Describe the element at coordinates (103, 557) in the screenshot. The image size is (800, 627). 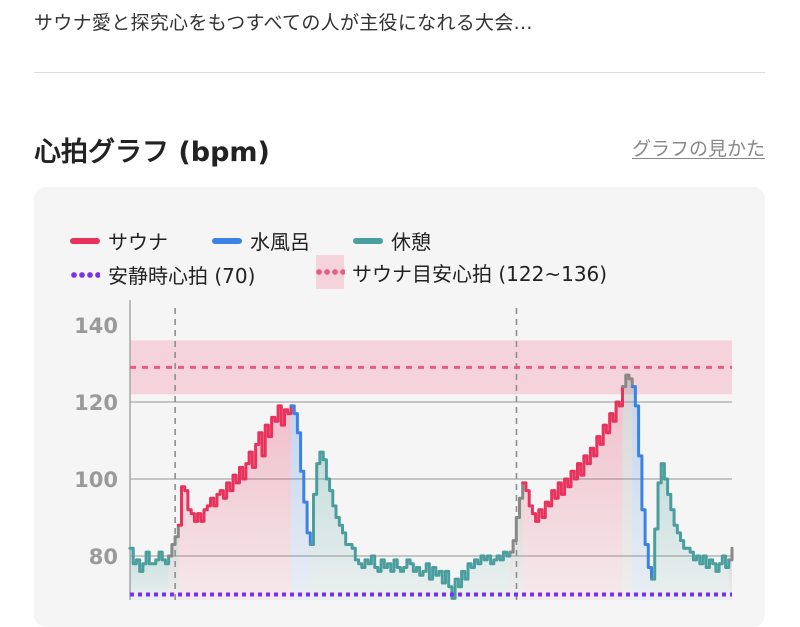
I see `y-tick-80: 80` at that location.